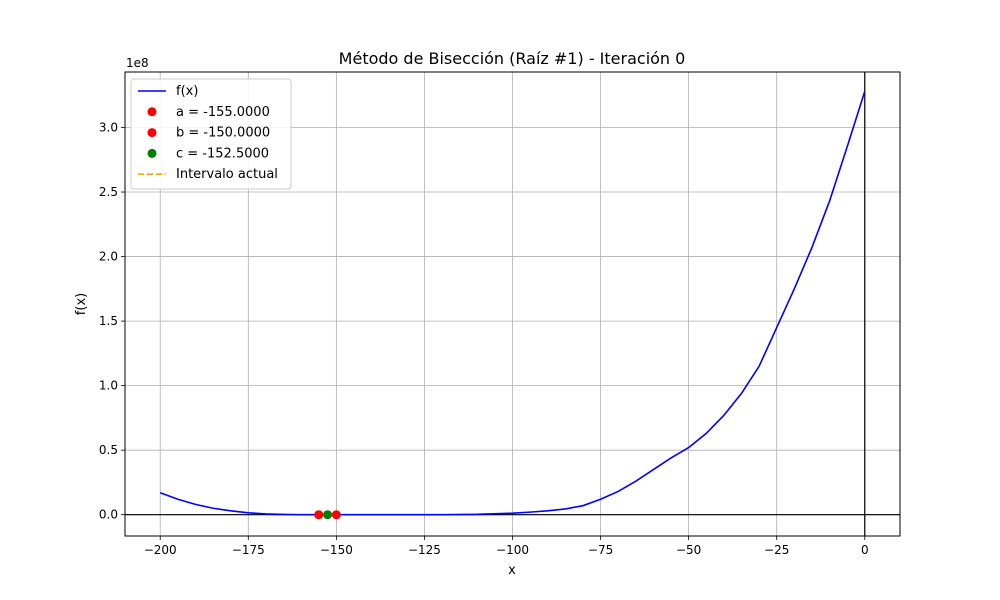  I want to click on x-tick-label: −175, so click(248, 550).